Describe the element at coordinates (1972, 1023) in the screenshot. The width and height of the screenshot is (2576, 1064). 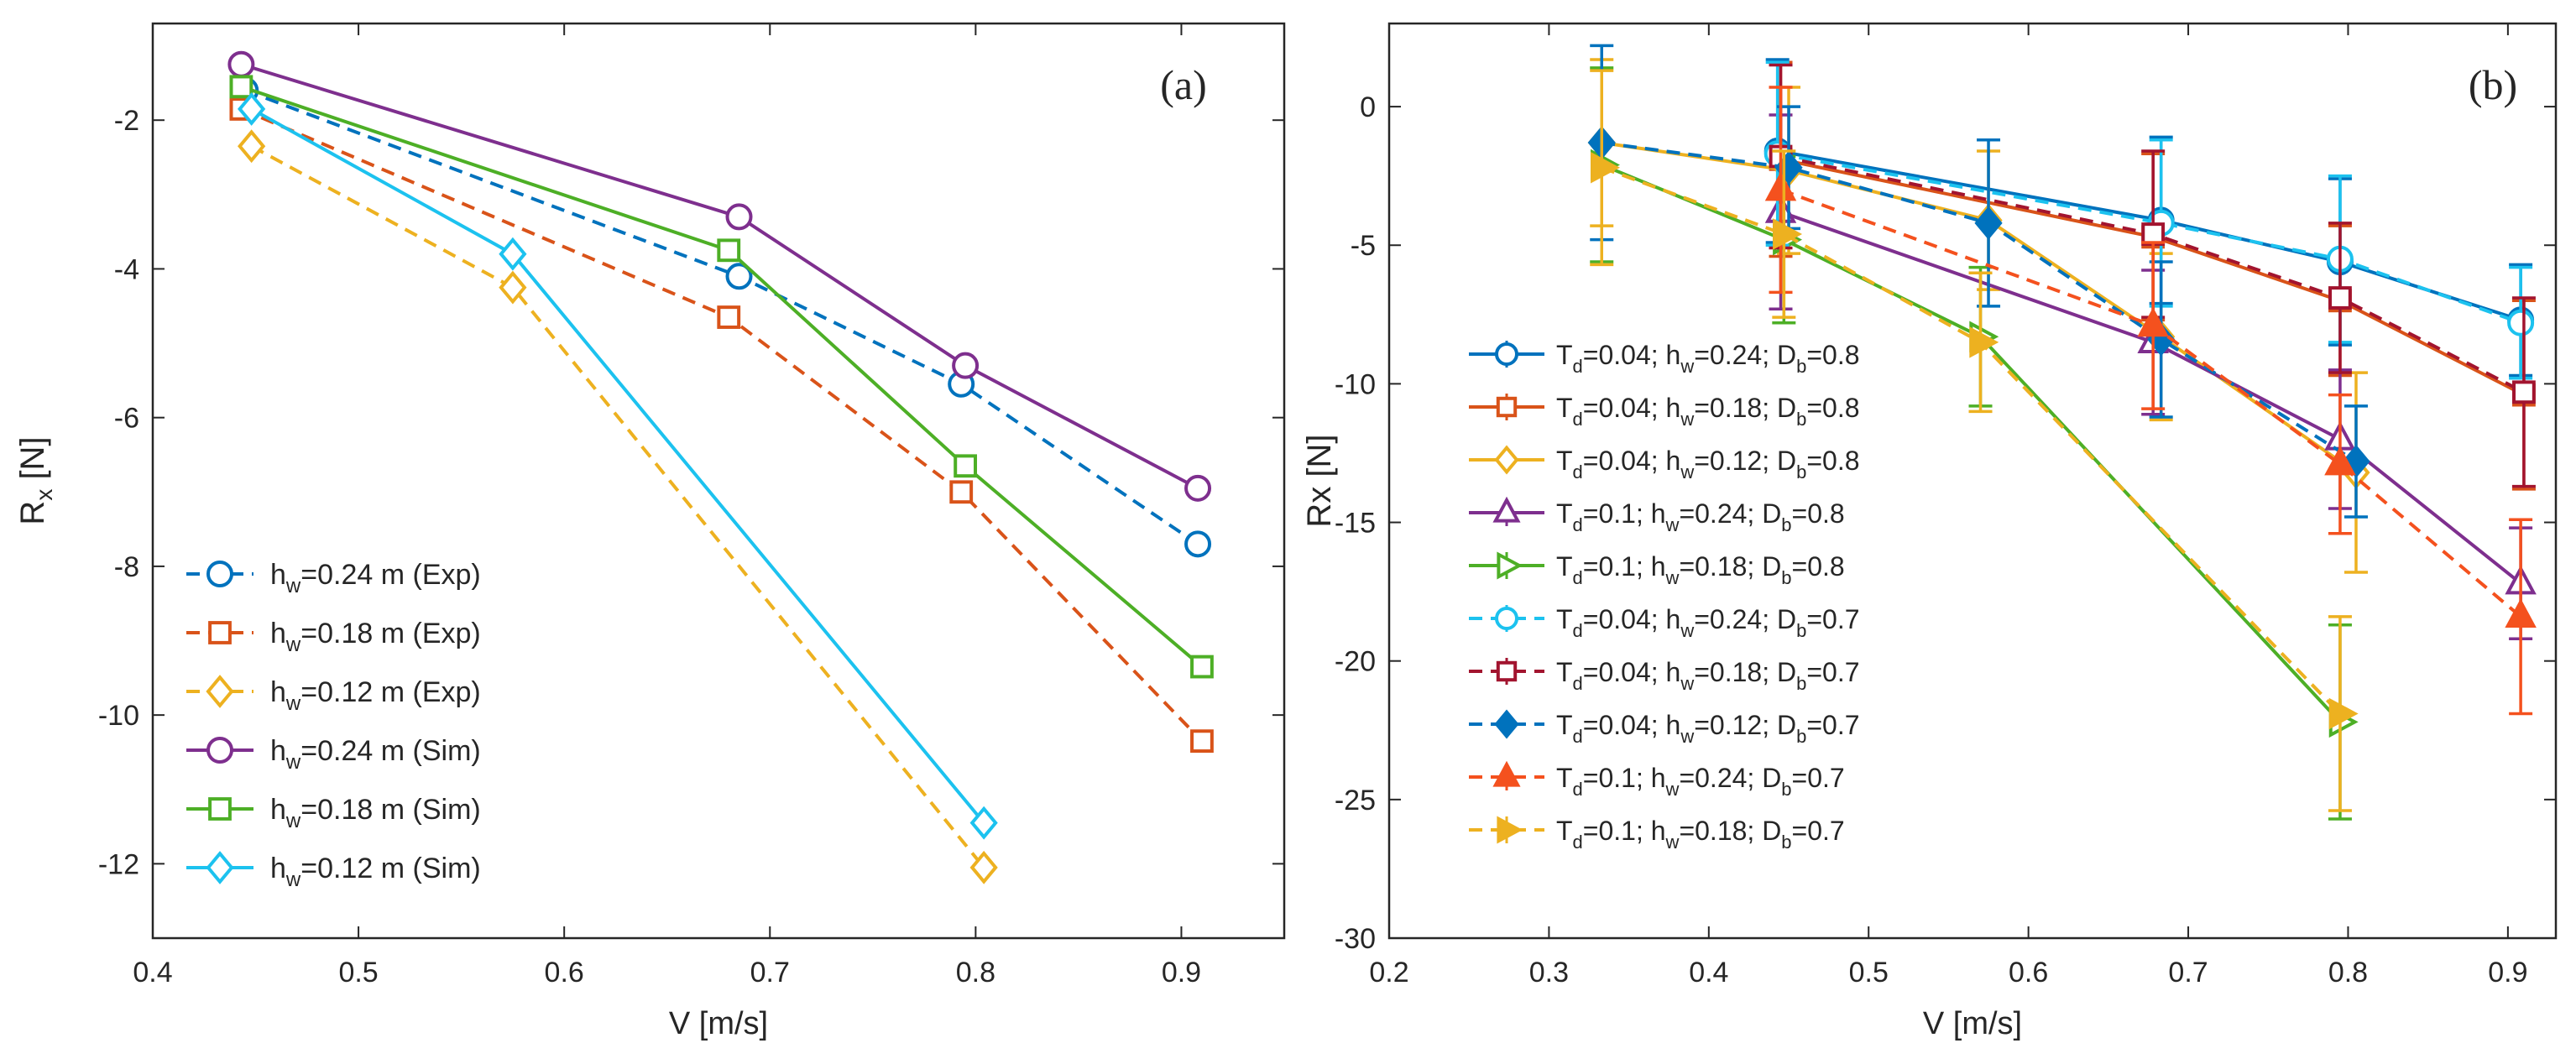
I see `x-axis-label: V [m/s]` at that location.